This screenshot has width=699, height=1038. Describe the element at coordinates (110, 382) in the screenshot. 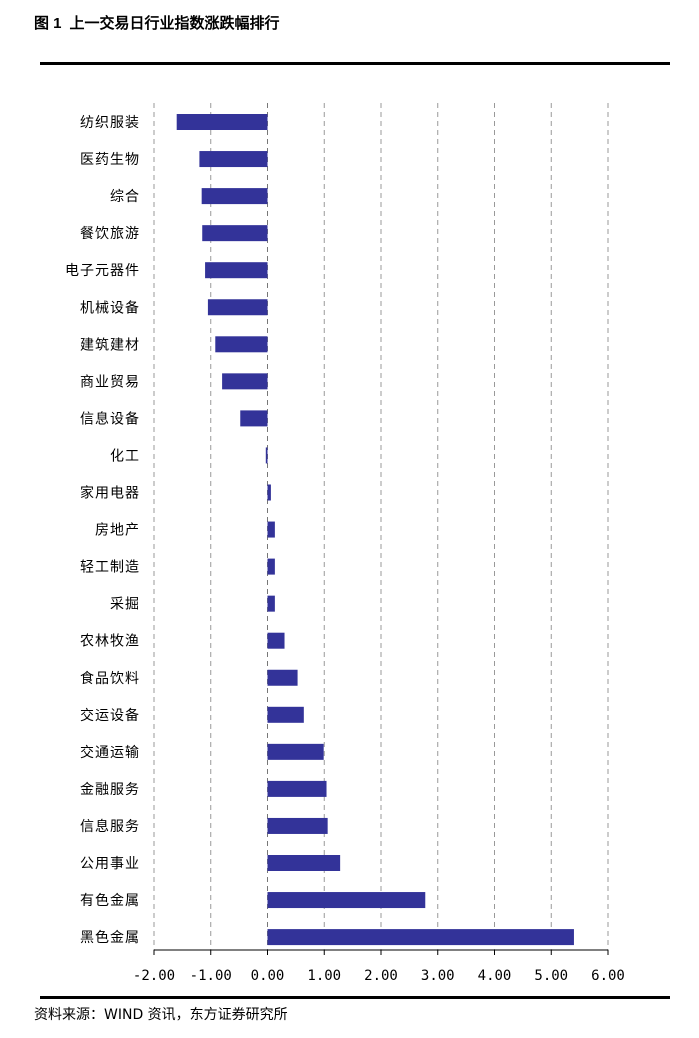

I see `category-label: 商业贸易` at that location.